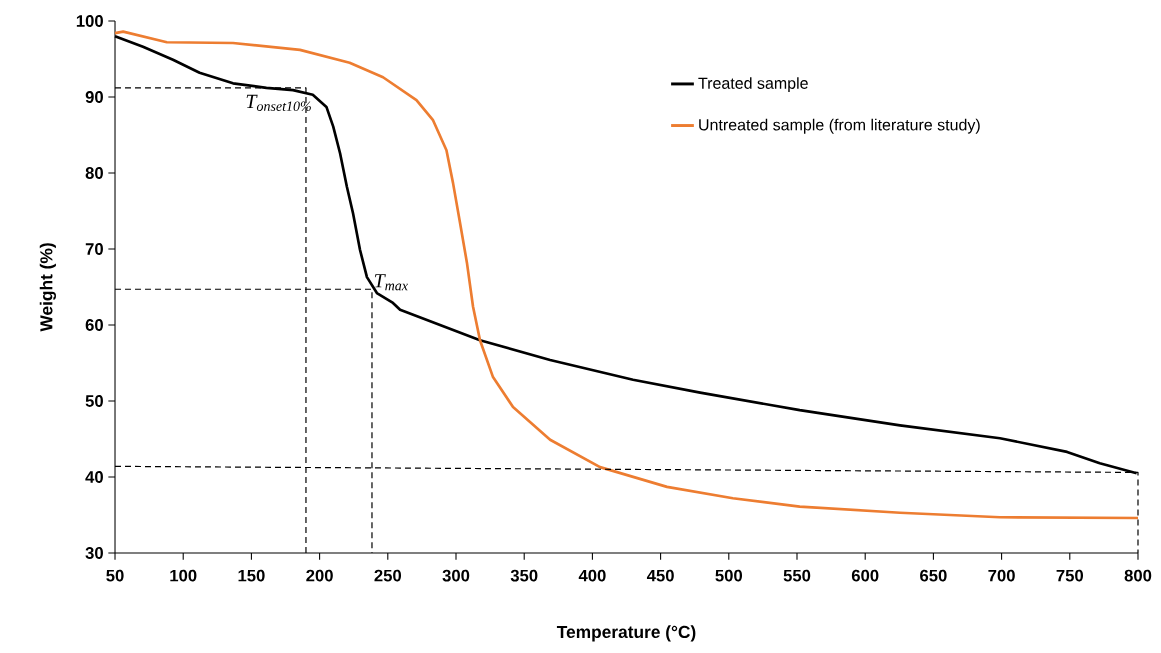  I want to click on legend-label: Treated sample, so click(753, 85).